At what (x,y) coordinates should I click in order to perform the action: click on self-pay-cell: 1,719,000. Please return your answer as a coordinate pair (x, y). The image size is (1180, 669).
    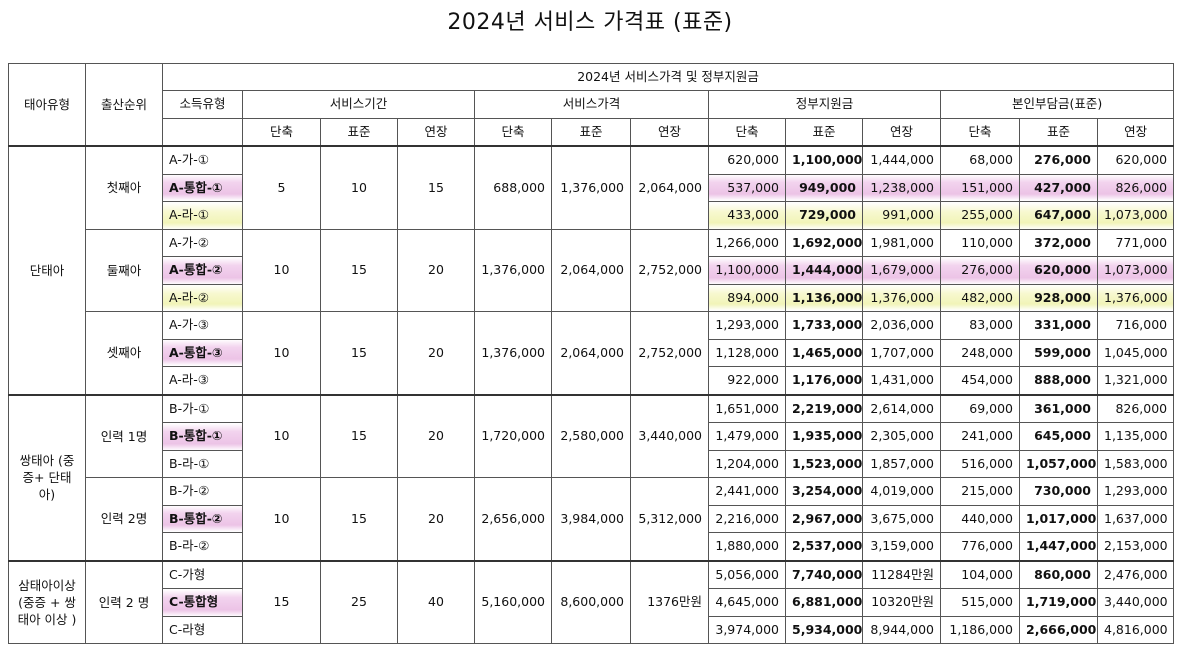
    Looking at the image, I should click on (1058, 602).